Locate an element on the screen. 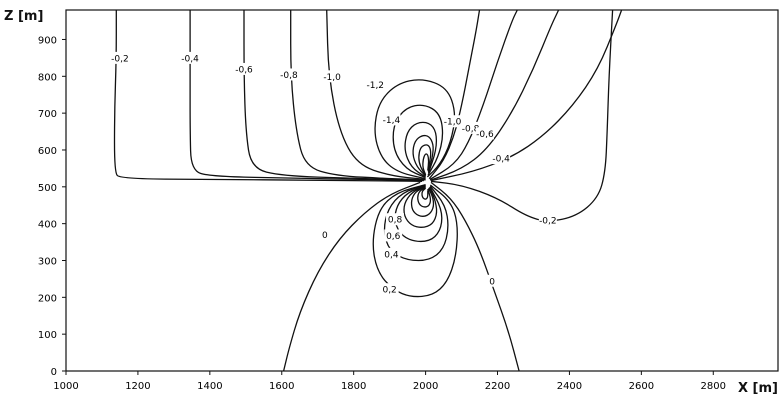 Image resolution: width=782 pixels, height=400 pixels. contour-label: 0,4 is located at coordinates (391, 255).